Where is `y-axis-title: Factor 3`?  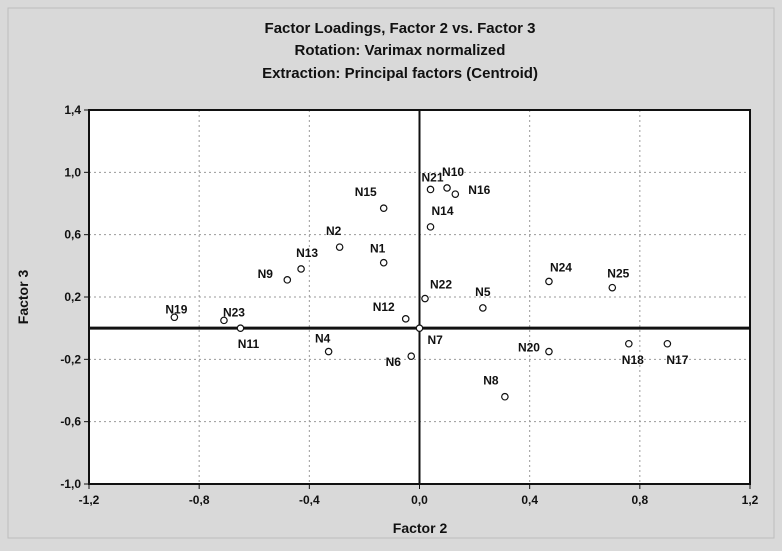
y-axis-title: Factor 3 is located at coordinates (23, 297).